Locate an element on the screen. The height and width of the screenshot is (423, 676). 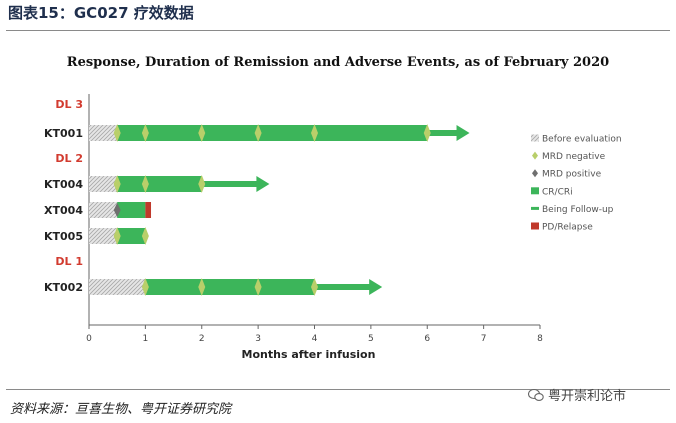
watermark: 粤开崇利论市 is located at coordinates (577, 394).